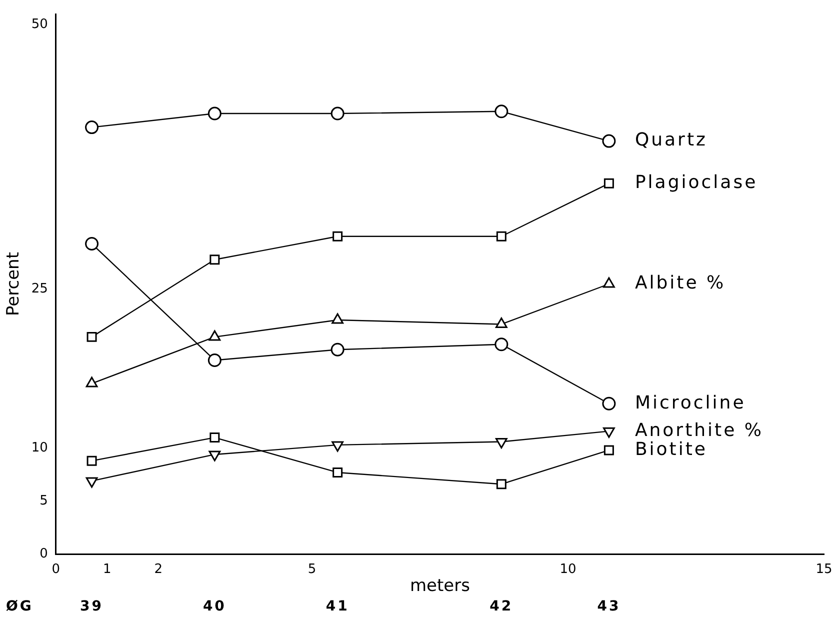 Image resolution: width=838 pixels, height=625 pixels. I want to click on series-label: Albite %, so click(680, 283).